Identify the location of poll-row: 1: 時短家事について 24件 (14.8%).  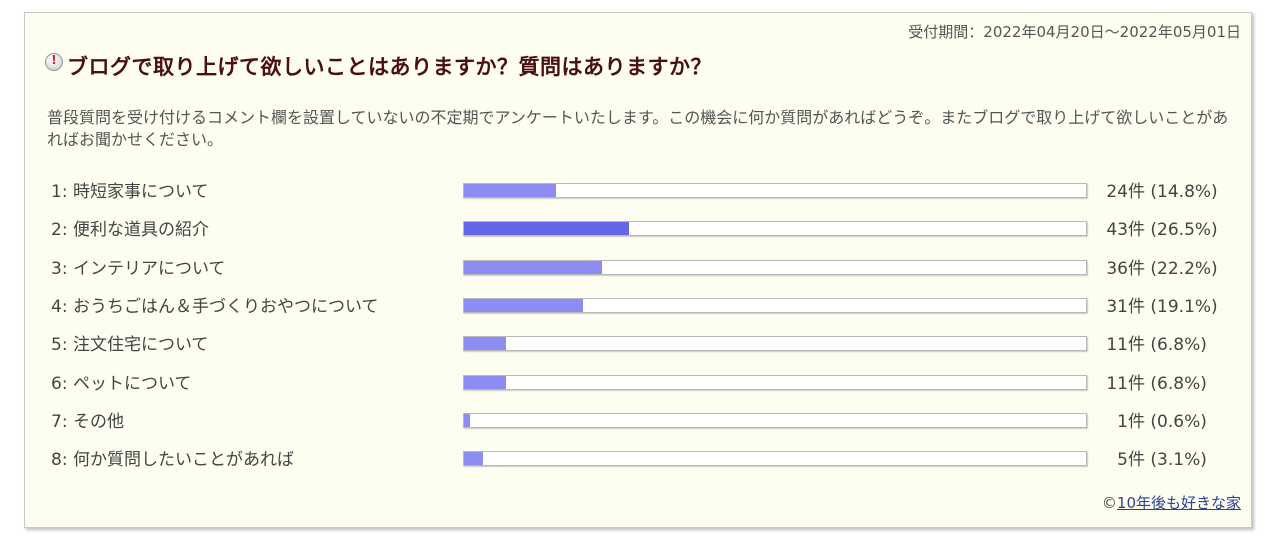
(638, 194).